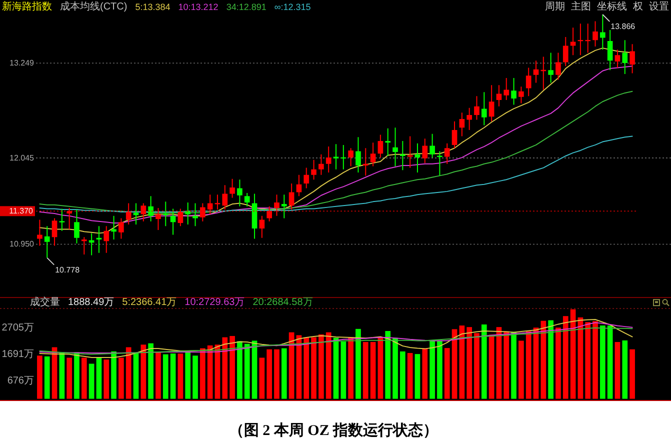 This screenshot has height=442, width=671. What do you see at coordinates (198, 7) in the screenshot?
I see `text: 10:13.212` at bounding box center [198, 7].